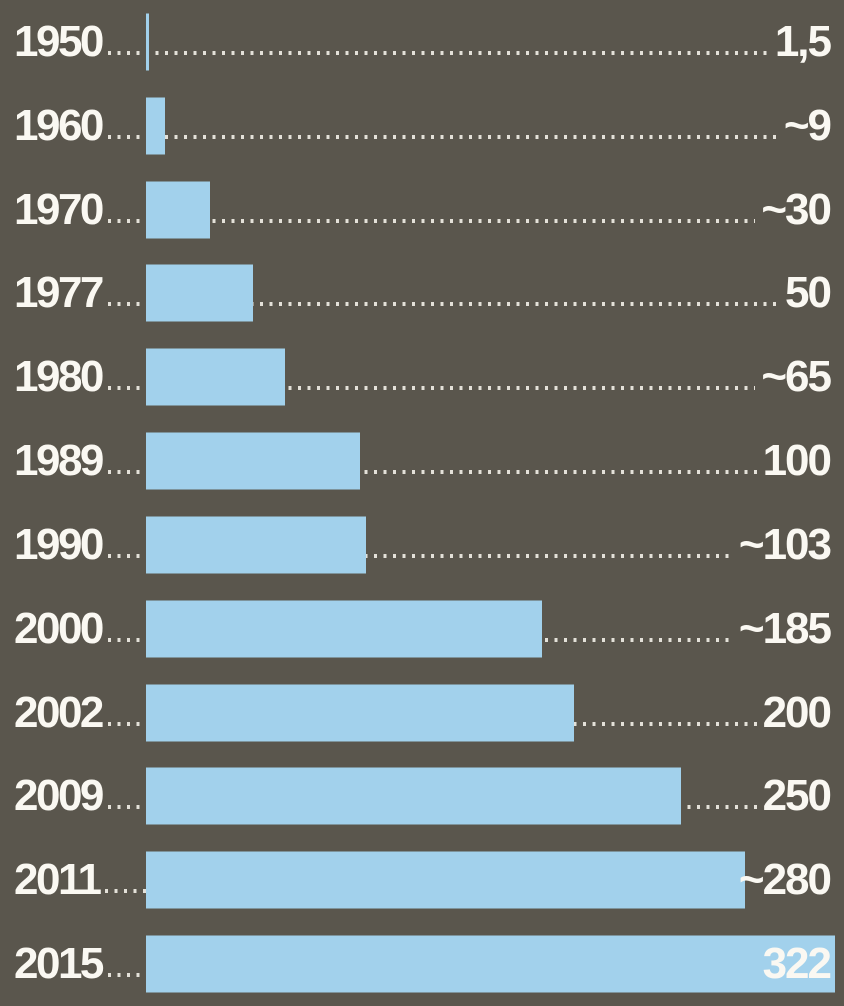  What do you see at coordinates (59, 964) in the screenshot?
I see `year-label: 2015` at bounding box center [59, 964].